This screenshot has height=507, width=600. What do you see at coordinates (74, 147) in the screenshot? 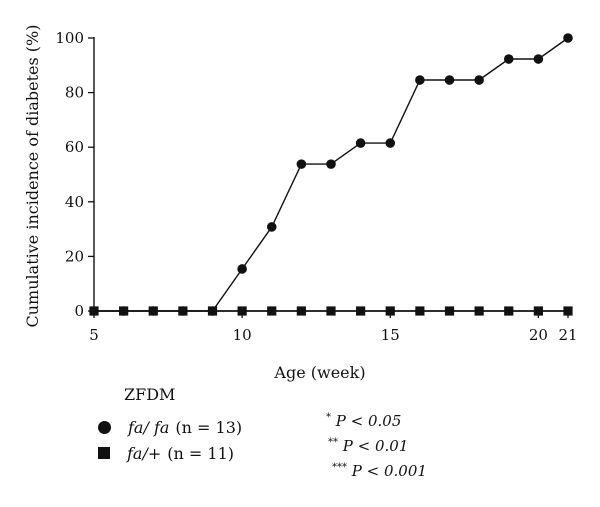
I see `y-tick-label: 60` at bounding box center [74, 147].